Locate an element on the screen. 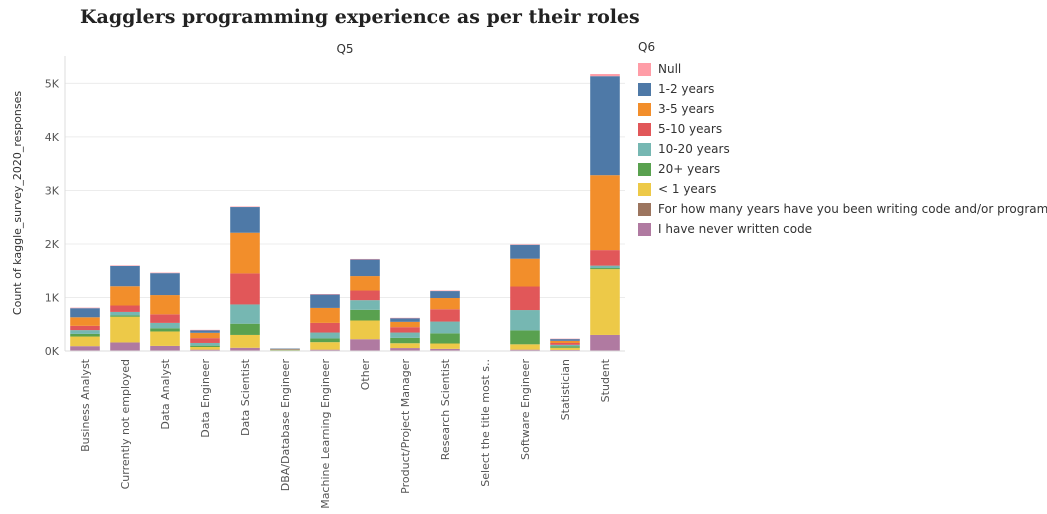 The height and width of the screenshot is (514, 1047). legend-item: 3-5 years is located at coordinates (842, 109).